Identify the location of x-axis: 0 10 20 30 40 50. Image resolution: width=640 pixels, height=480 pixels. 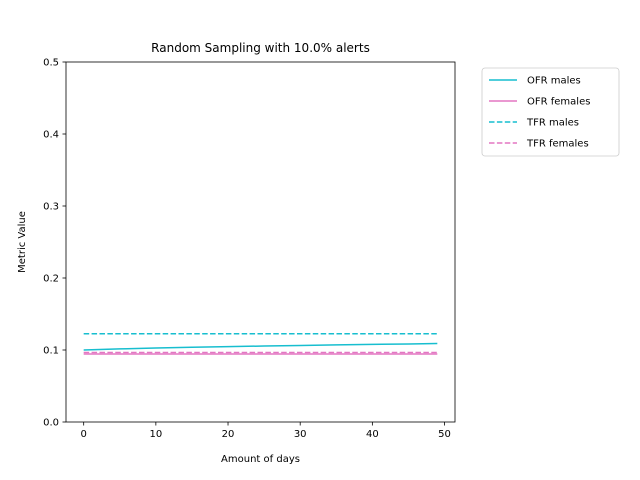
(265, 431).